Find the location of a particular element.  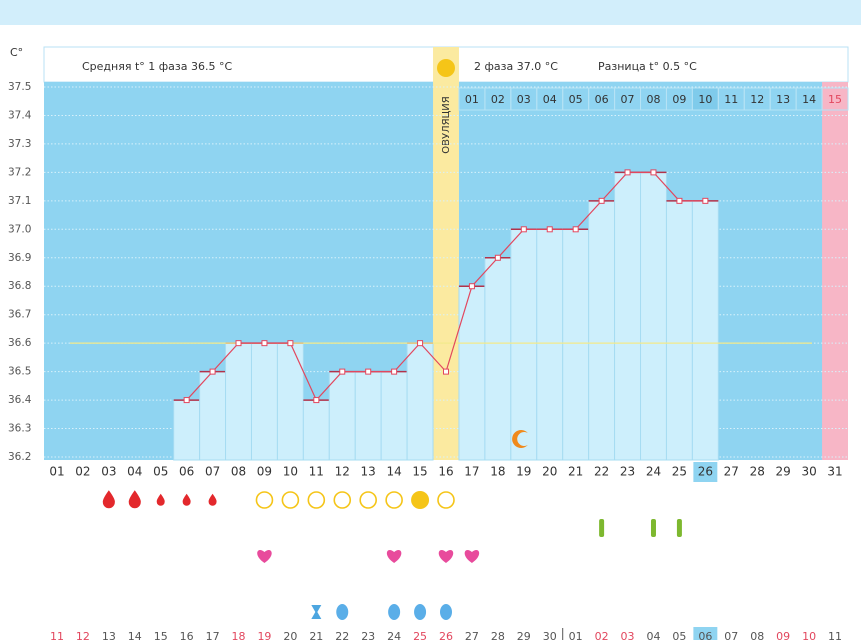

phase2-day: 03 is located at coordinates (524, 99).